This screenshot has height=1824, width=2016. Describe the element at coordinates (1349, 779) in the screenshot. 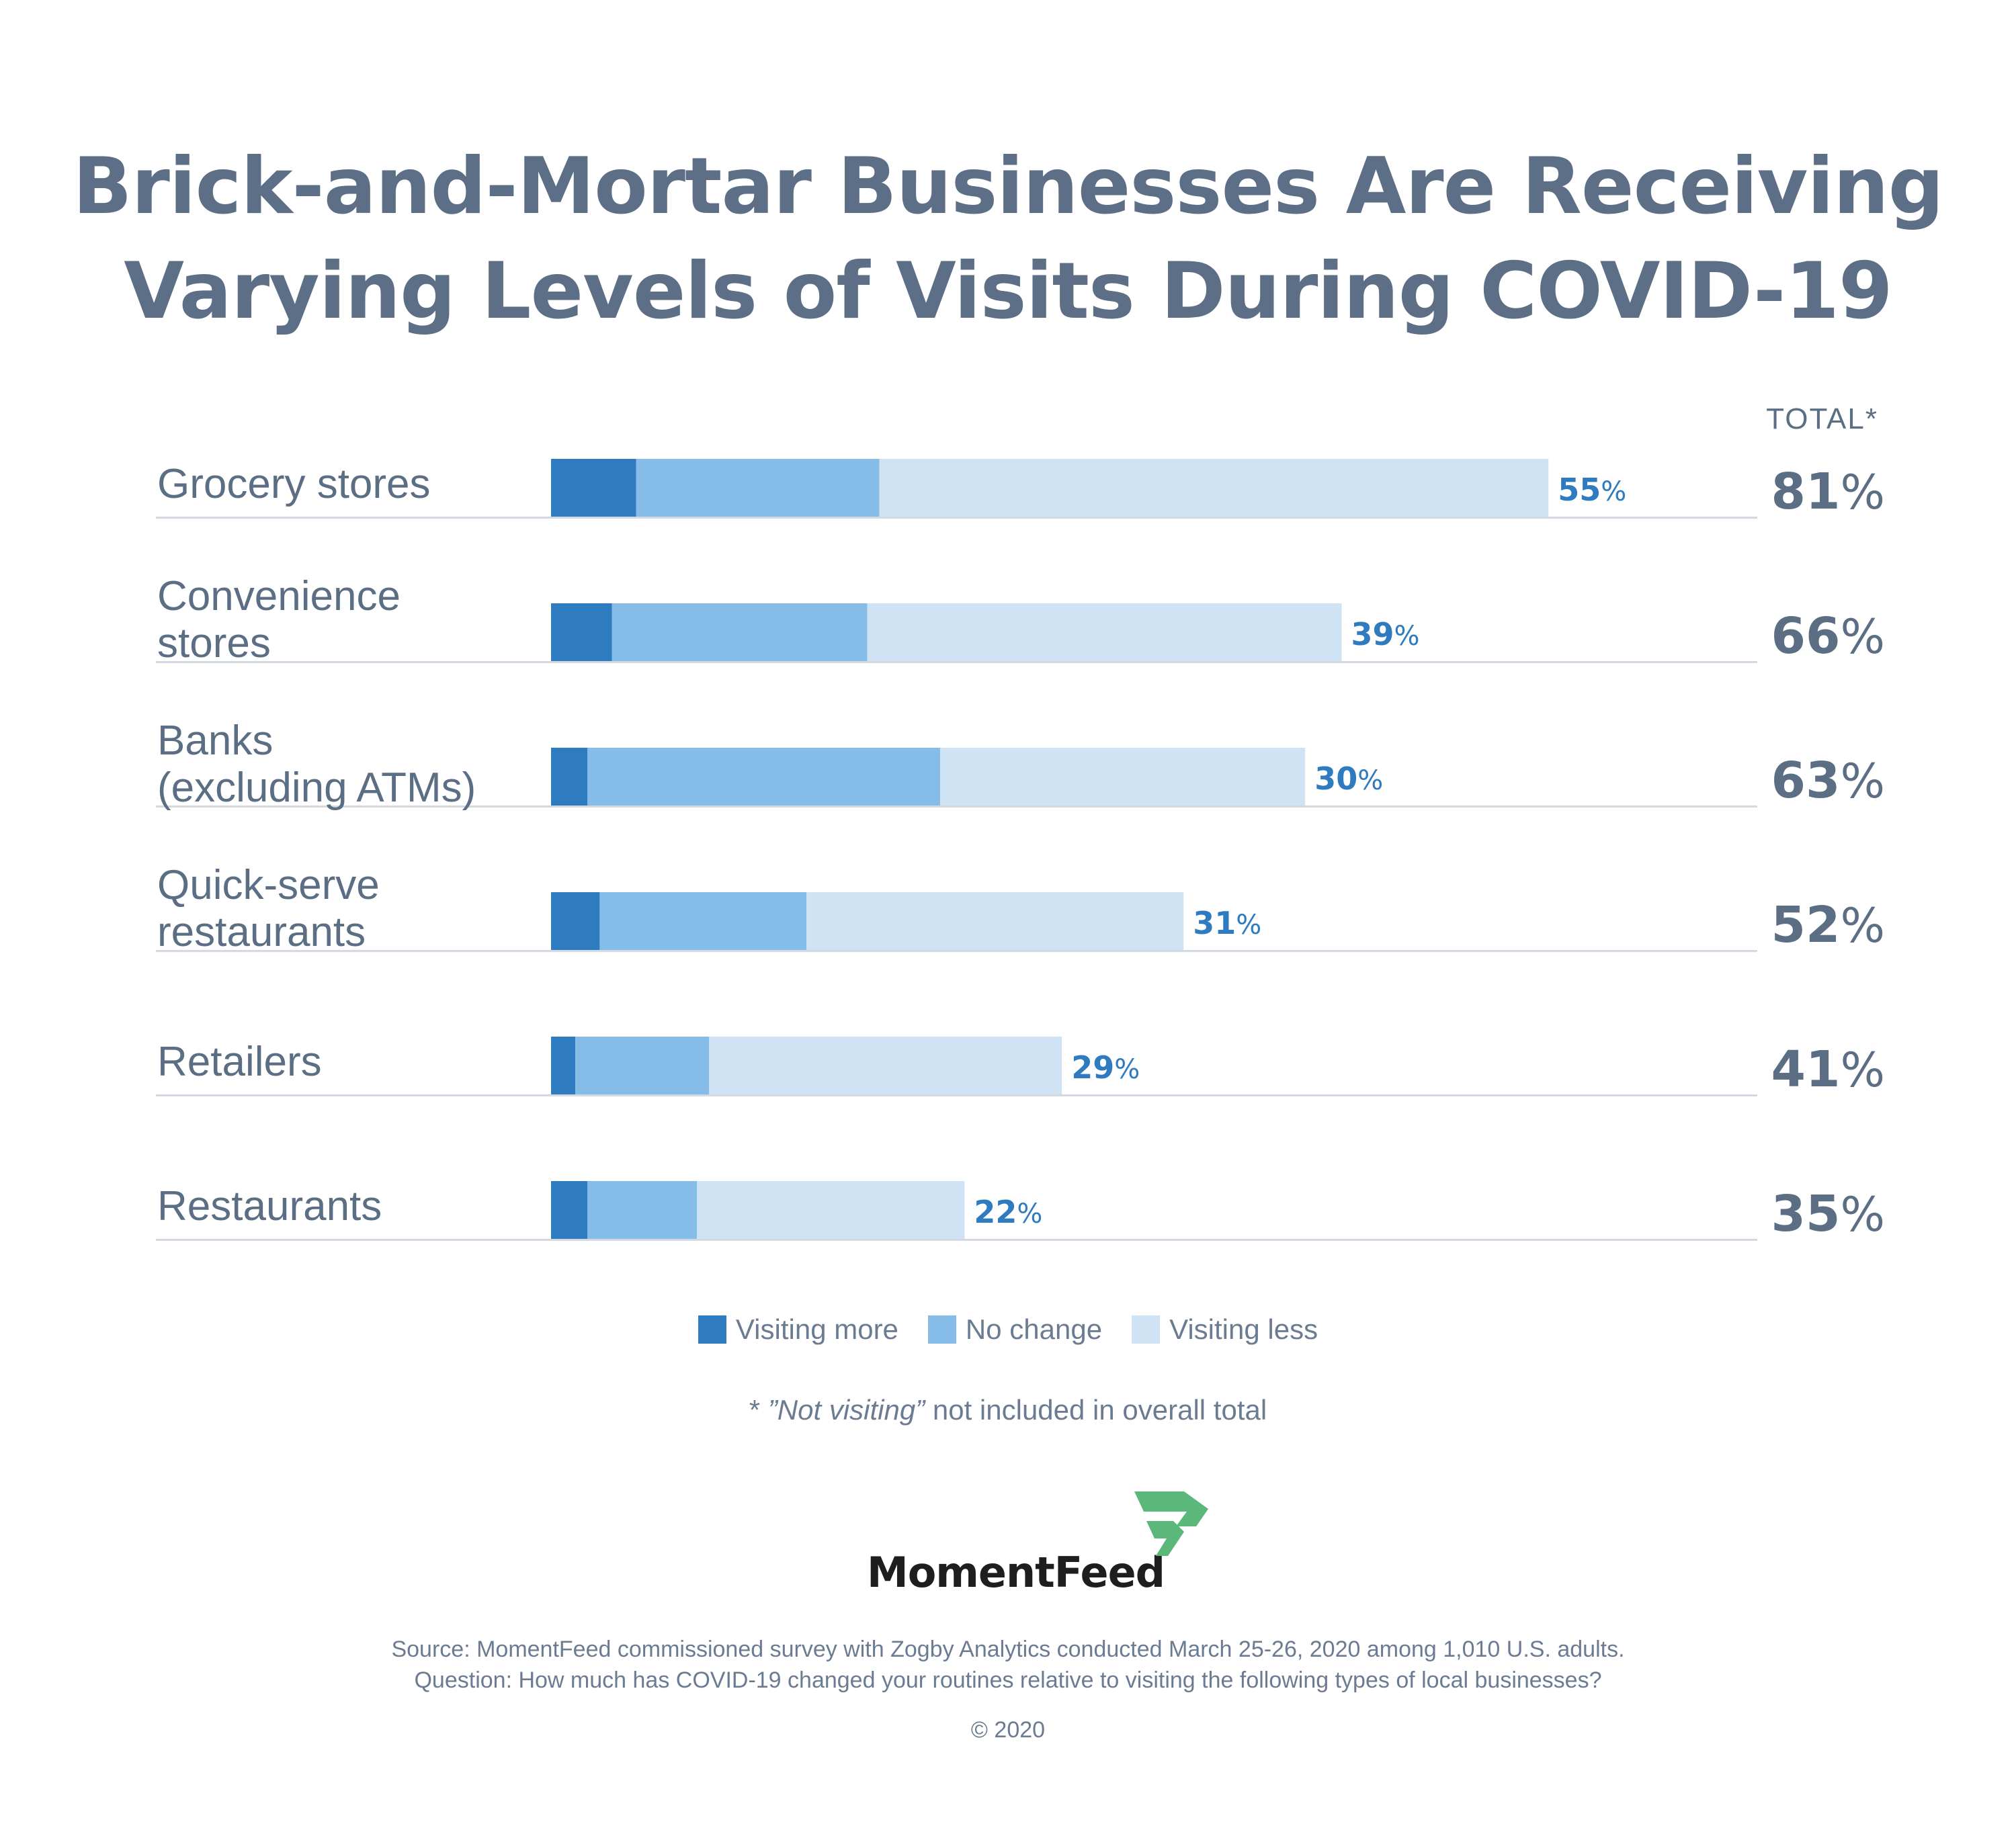

I see `value-label-visiting-less-banks-excluding-atms: 30%` at that location.